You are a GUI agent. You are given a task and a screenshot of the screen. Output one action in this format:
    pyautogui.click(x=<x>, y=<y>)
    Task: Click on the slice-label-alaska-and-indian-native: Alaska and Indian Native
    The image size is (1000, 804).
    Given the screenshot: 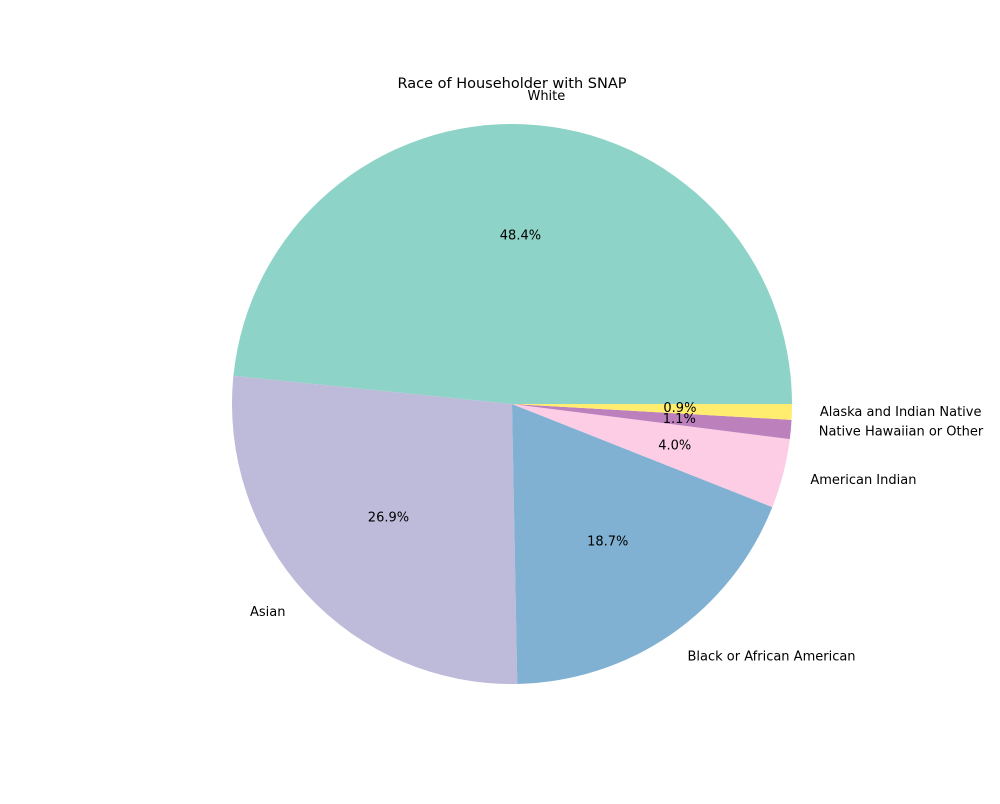 What is the action you would take?
    pyautogui.click(x=901, y=412)
    